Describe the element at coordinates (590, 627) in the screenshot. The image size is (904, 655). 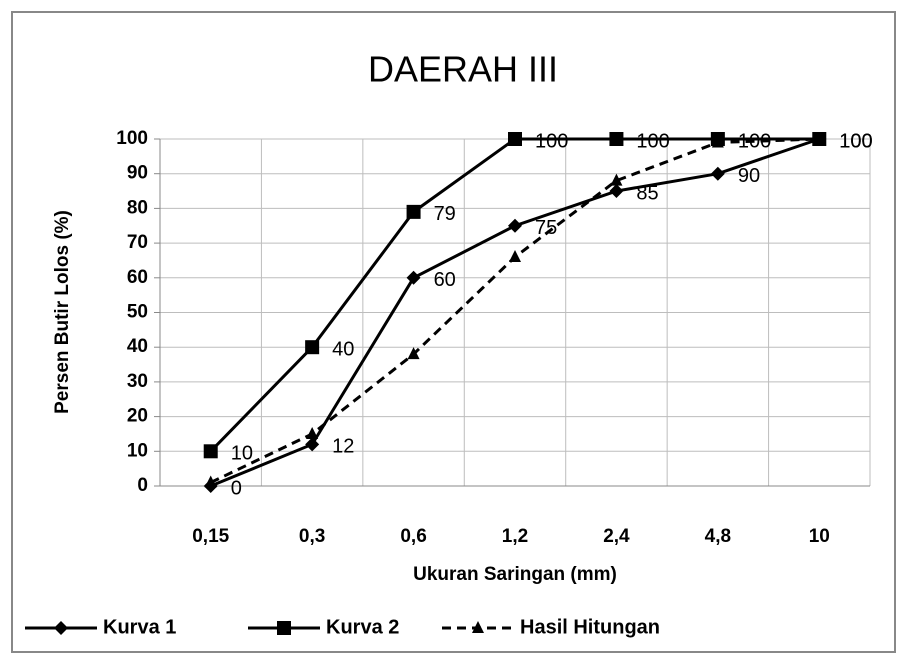
I see `legend-label: Hasil Hitungan` at that location.